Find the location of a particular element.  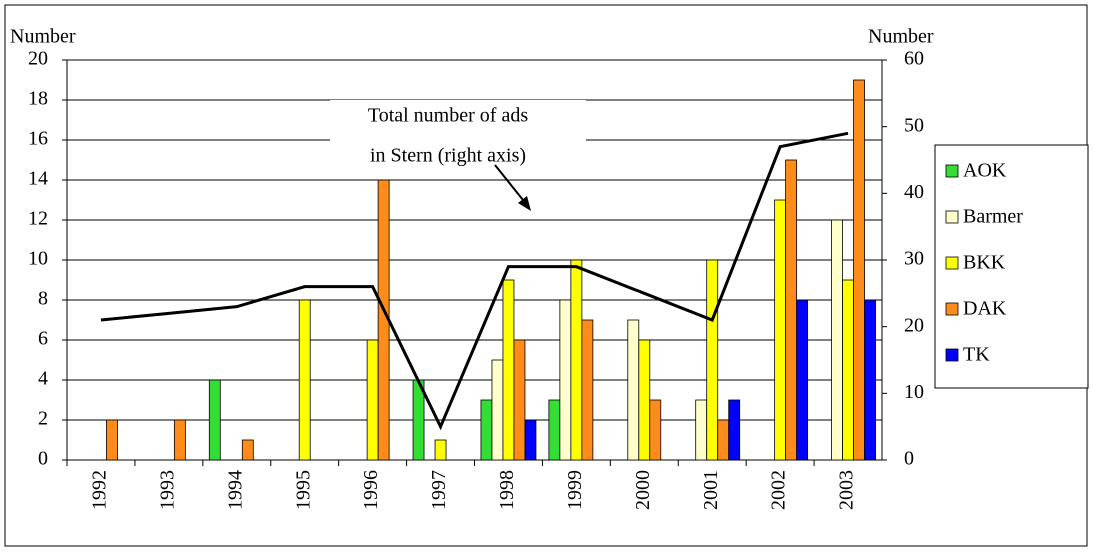

x-tick-label: 1999 is located at coordinates (575, 490).